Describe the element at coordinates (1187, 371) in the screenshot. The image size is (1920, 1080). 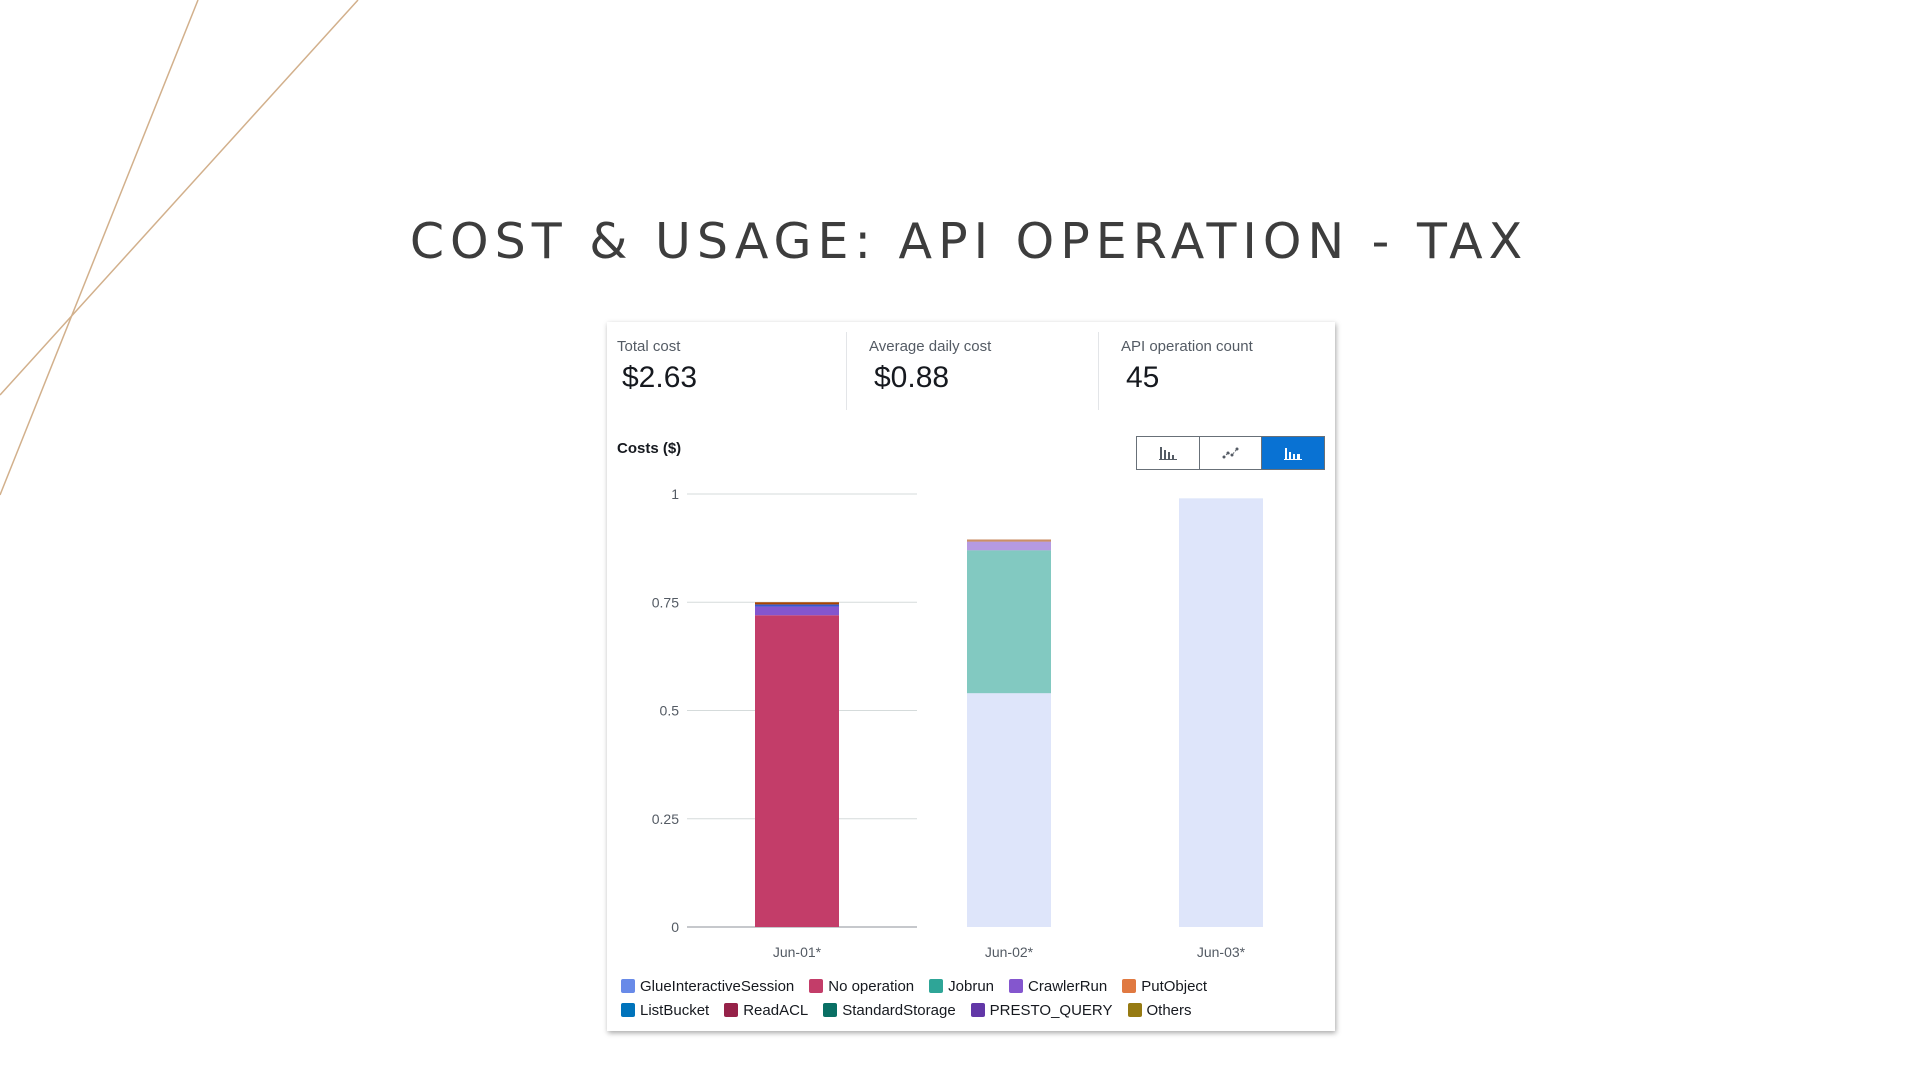
I see `kpi-api-operation-count: API operation count 45` at that location.